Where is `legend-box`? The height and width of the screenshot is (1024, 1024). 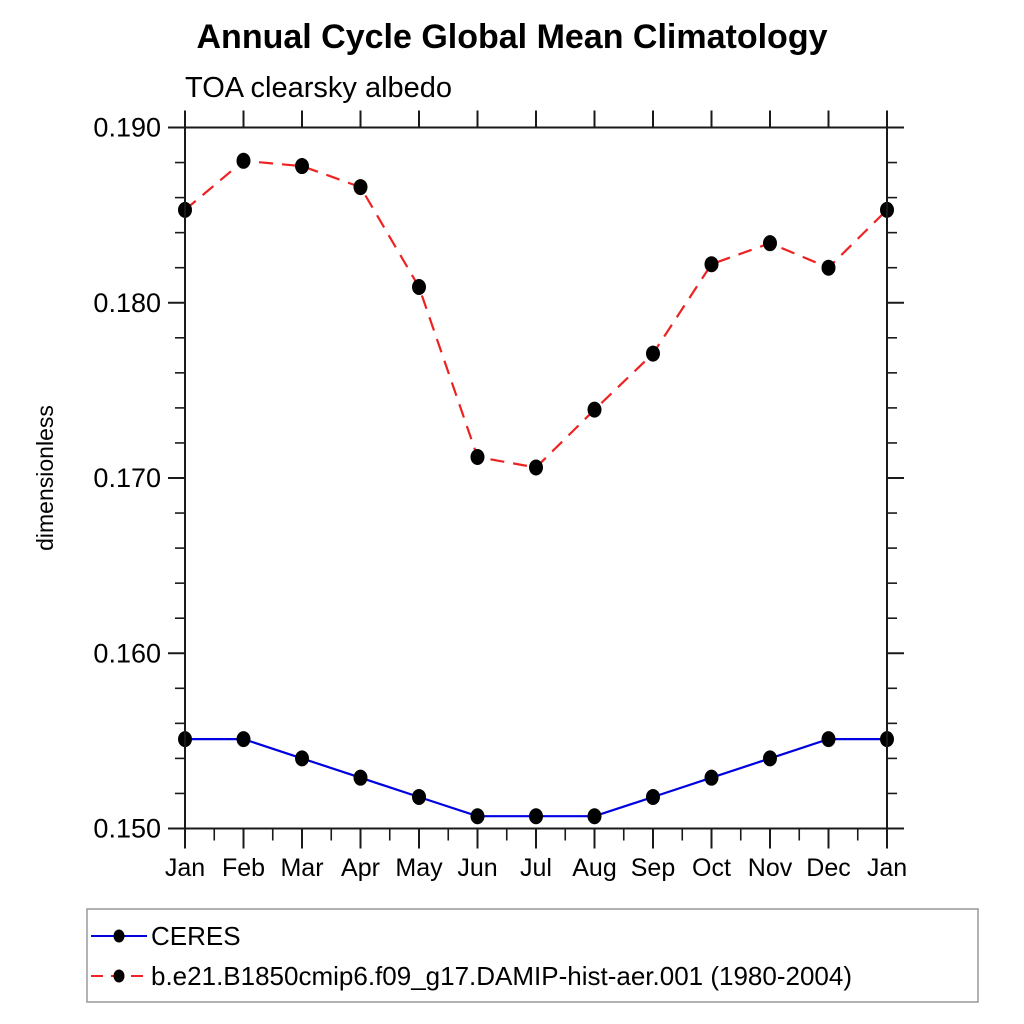 legend-box is located at coordinates (532, 955).